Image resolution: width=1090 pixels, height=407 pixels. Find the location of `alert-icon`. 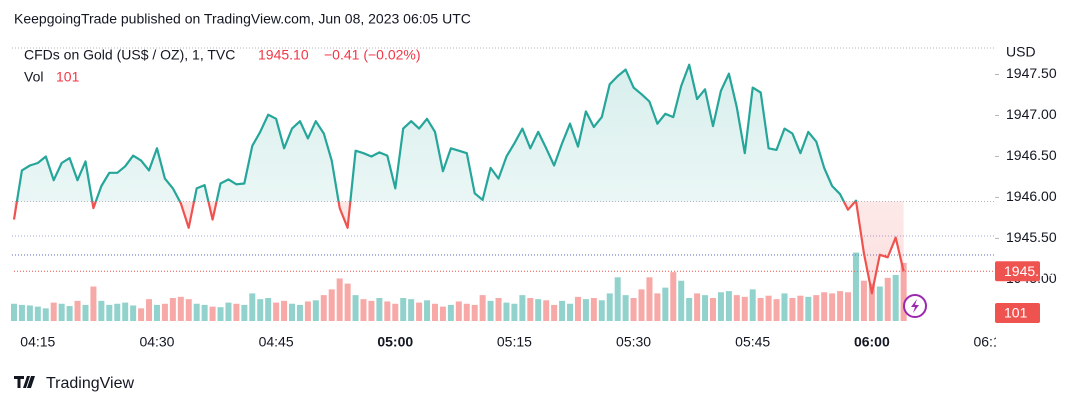

alert-icon is located at coordinates (915, 306).